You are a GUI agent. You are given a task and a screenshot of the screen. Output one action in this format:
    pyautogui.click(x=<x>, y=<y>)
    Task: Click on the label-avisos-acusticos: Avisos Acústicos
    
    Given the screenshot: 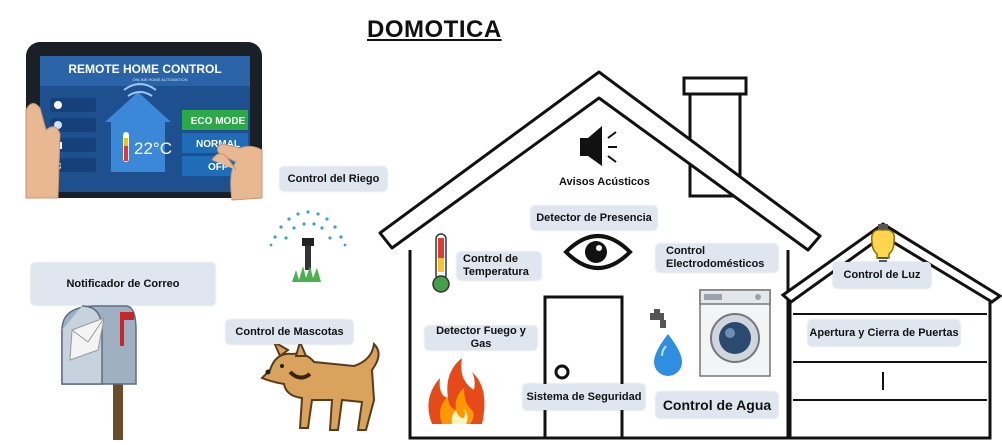 What is the action you would take?
    pyautogui.click(x=604, y=182)
    